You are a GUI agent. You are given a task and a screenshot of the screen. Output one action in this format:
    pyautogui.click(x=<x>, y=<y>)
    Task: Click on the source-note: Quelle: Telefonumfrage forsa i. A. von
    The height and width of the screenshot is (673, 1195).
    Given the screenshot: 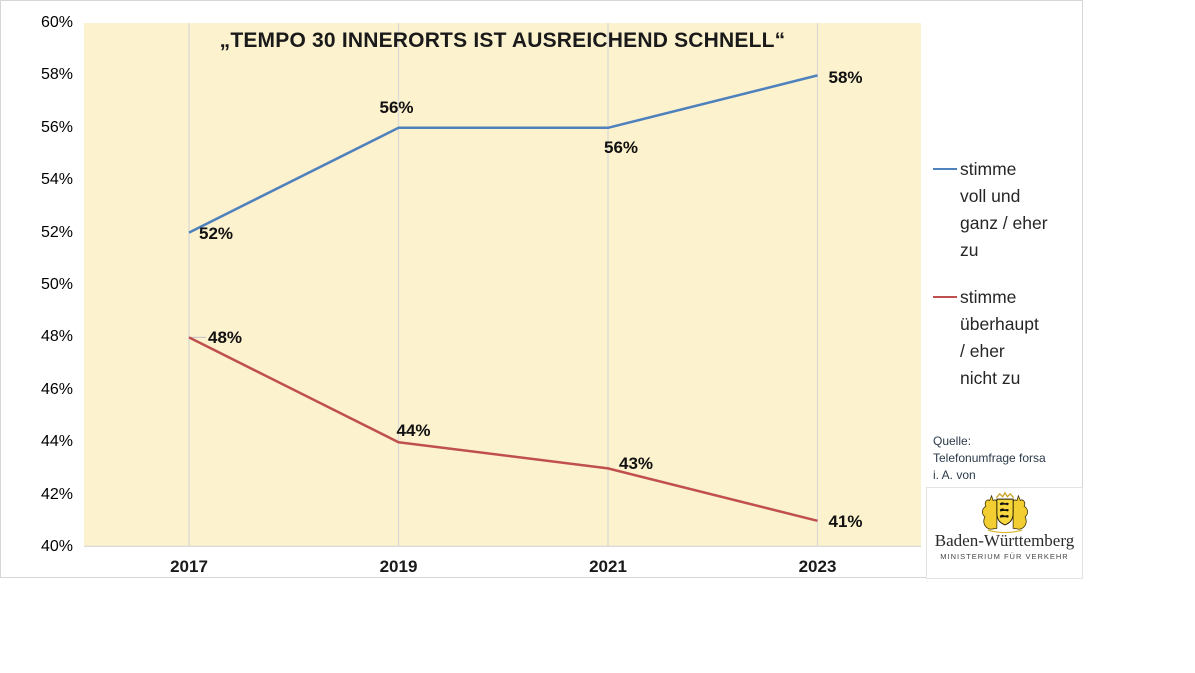 What is the action you would take?
    pyautogui.click(x=989, y=458)
    